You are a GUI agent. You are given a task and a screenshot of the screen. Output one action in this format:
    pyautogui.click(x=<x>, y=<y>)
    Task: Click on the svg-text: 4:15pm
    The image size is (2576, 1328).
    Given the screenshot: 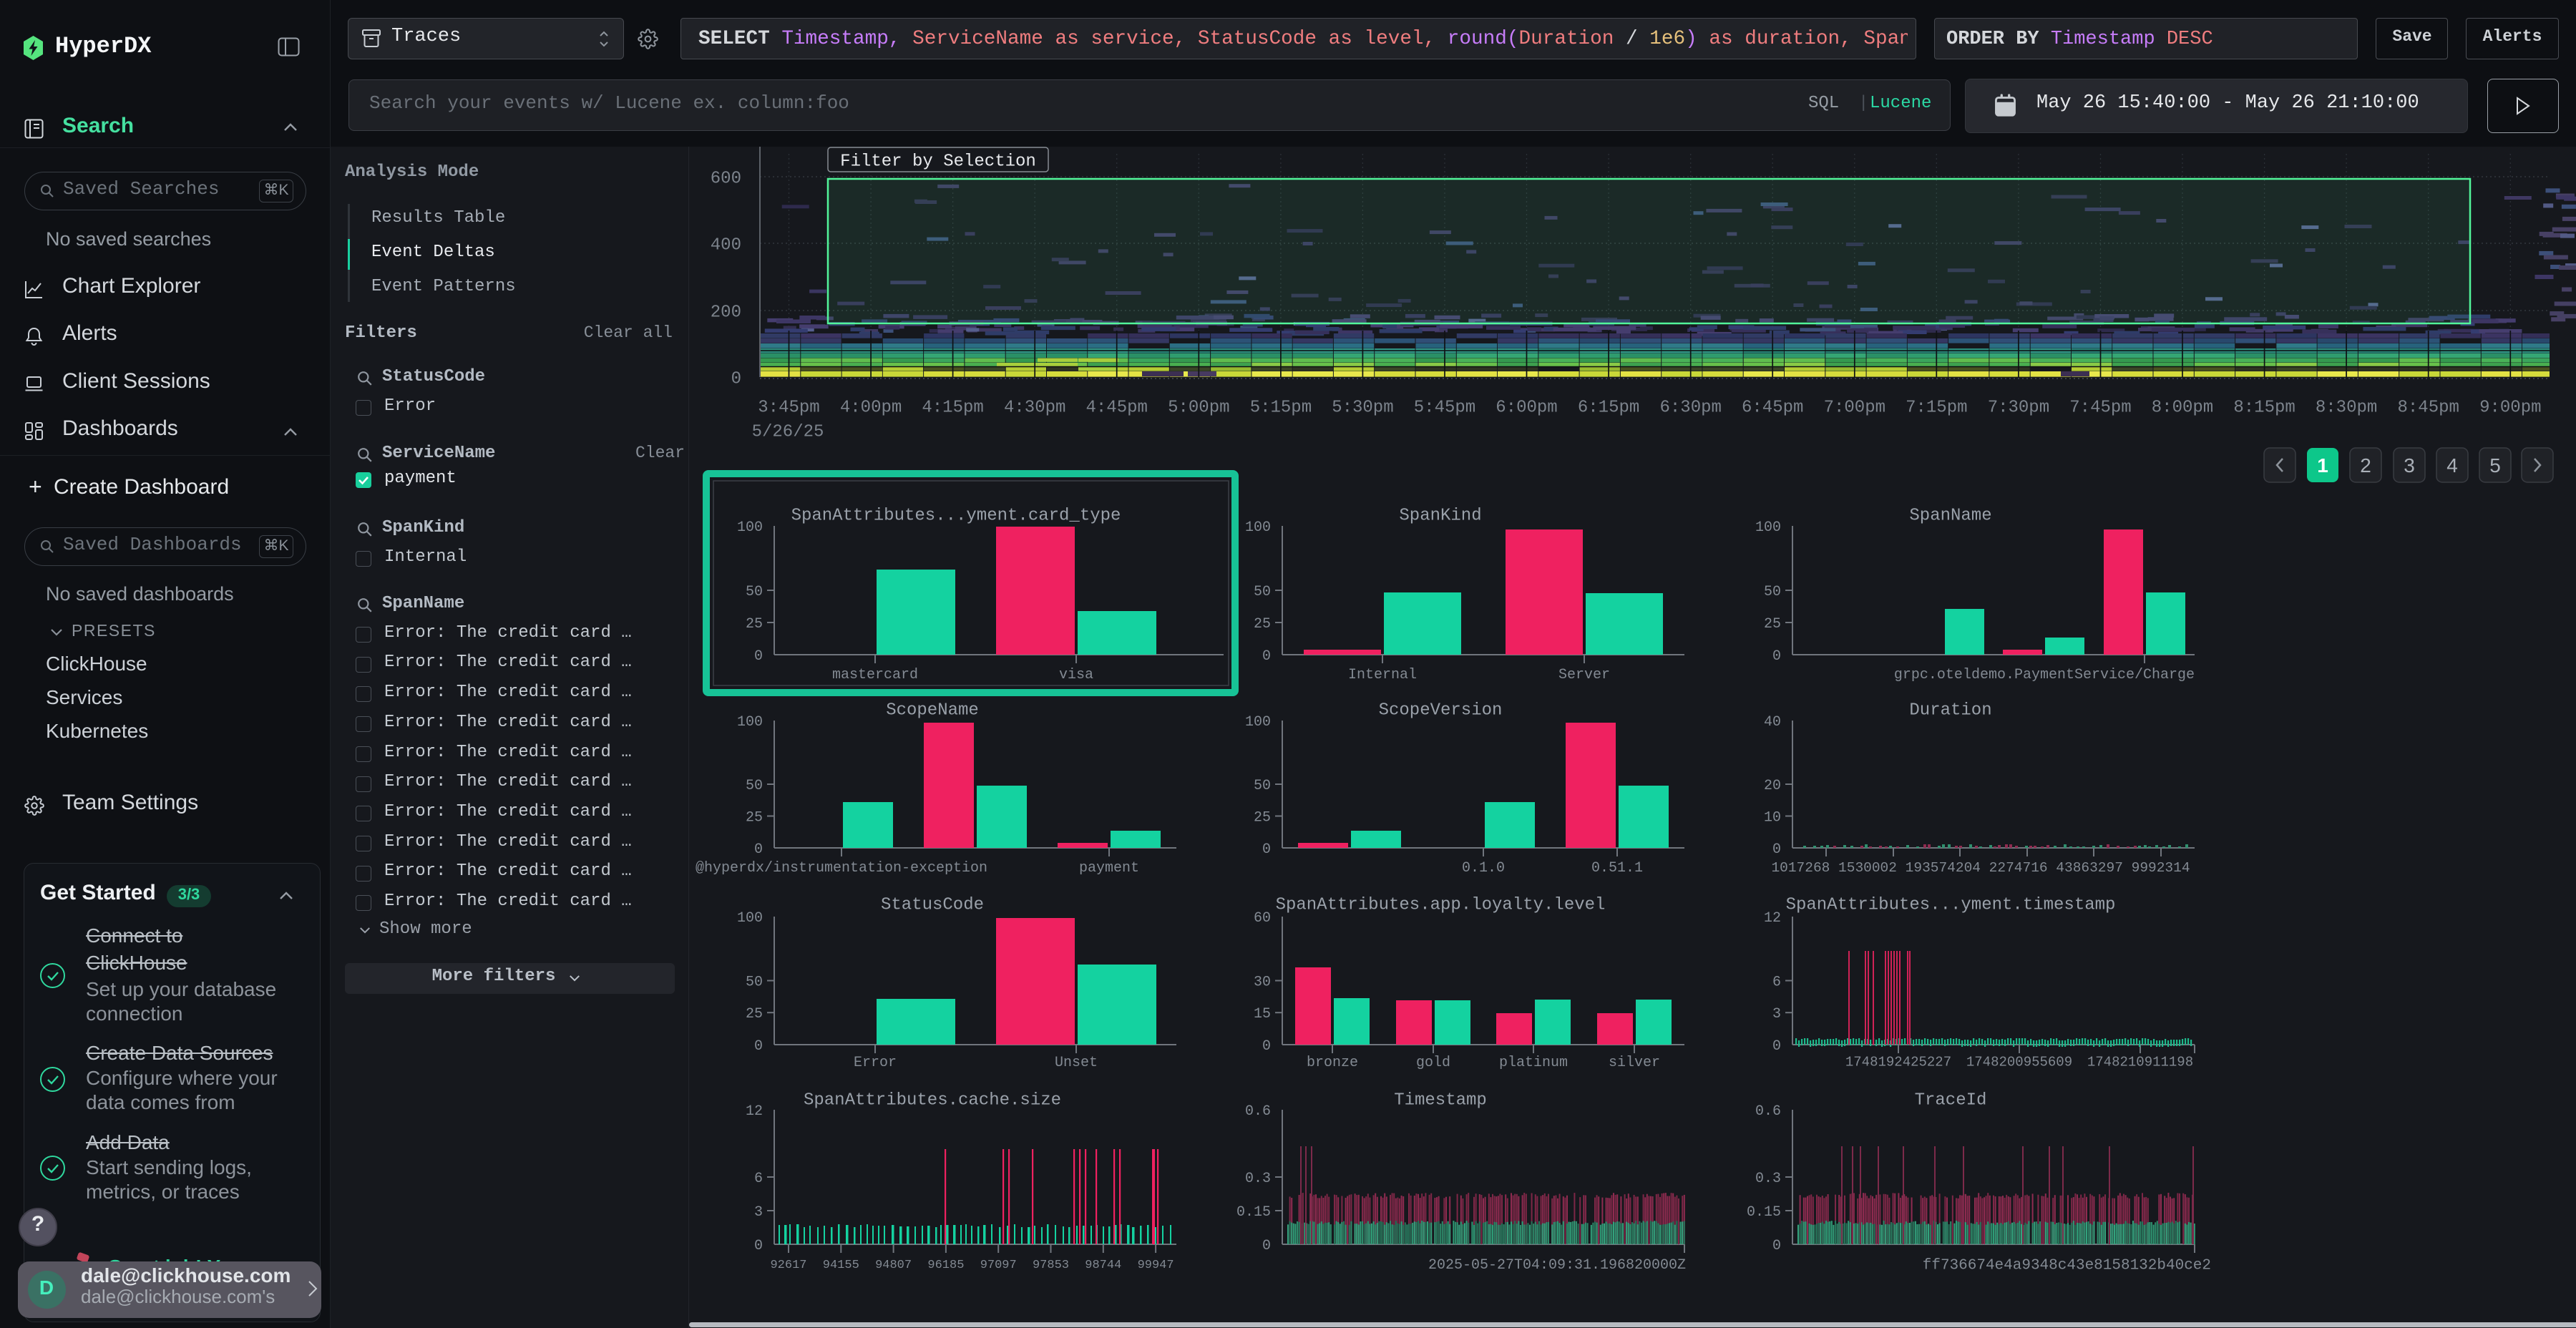 What is the action you would take?
    pyautogui.click(x=952, y=408)
    